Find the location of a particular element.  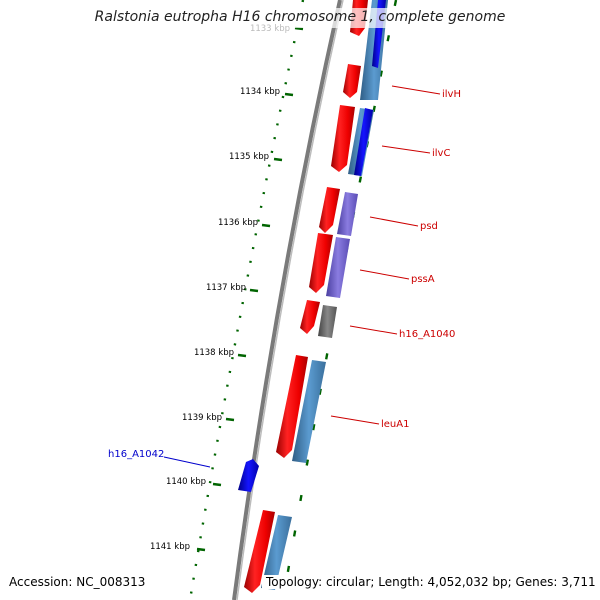

tick-label-1139: 1139 kbp is located at coordinates (202, 418).